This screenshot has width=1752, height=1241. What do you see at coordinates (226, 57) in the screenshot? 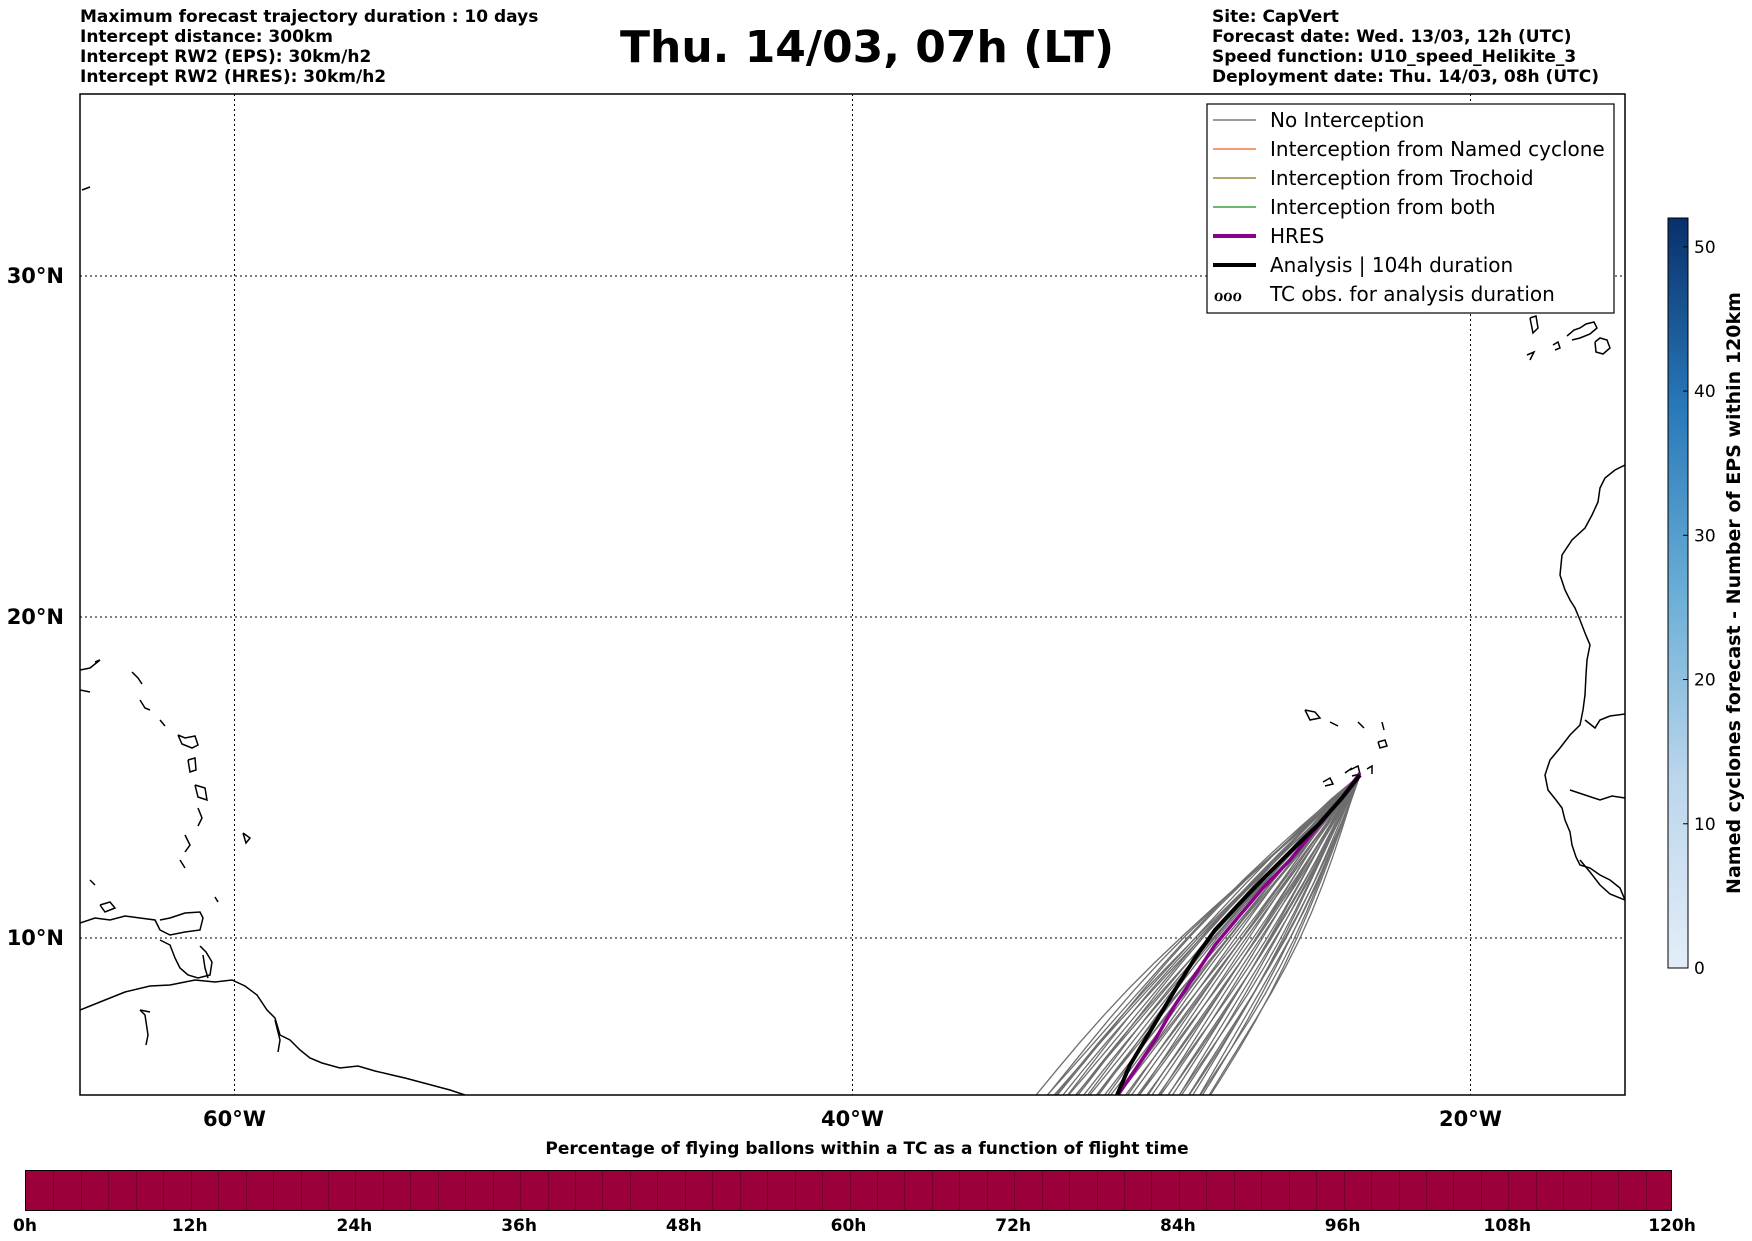
I see `header-left-line: Intercept RW2 (EPS): 30km/h2` at bounding box center [226, 57].